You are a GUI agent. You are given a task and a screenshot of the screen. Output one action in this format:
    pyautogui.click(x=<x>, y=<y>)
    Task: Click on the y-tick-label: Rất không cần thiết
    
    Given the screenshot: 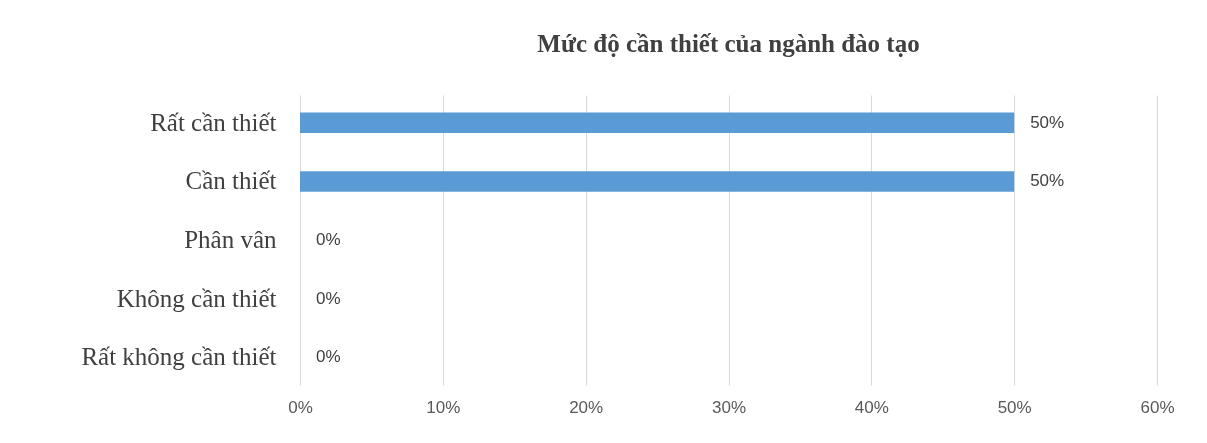 What is the action you would take?
    pyautogui.click(x=179, y=357)
    